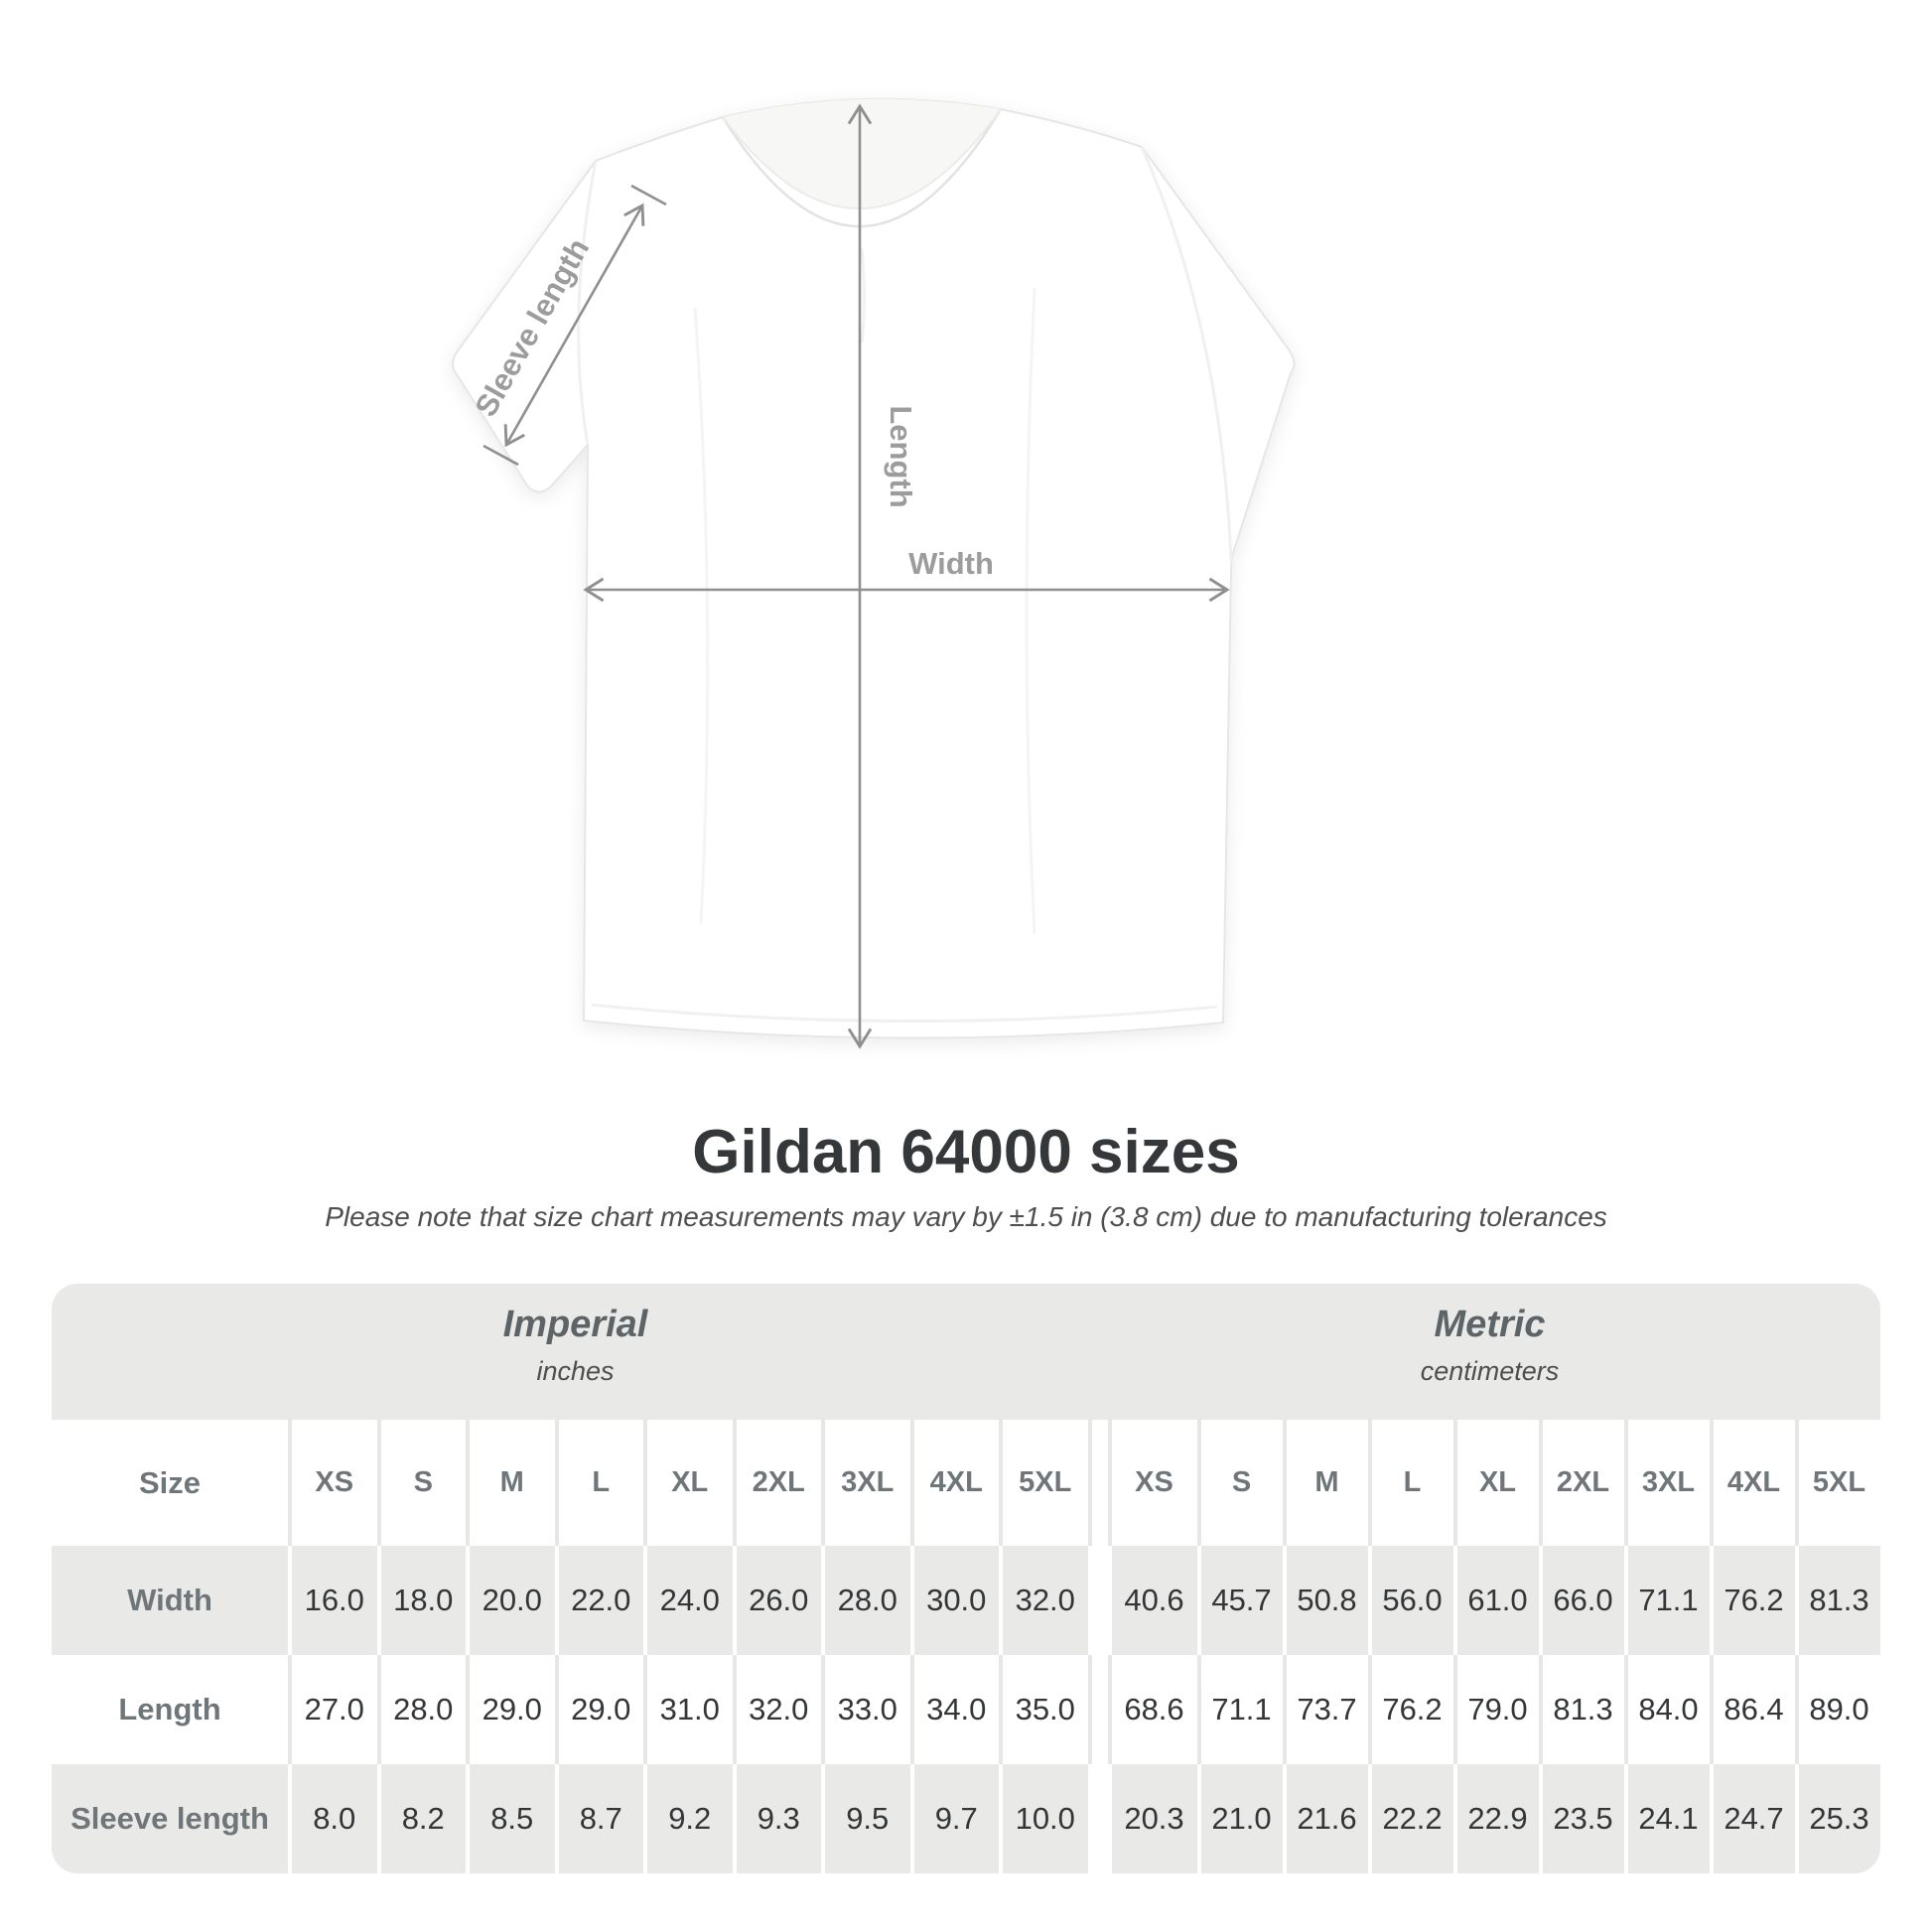  I want to click on size-column-header: Size, so click(170, 1482).